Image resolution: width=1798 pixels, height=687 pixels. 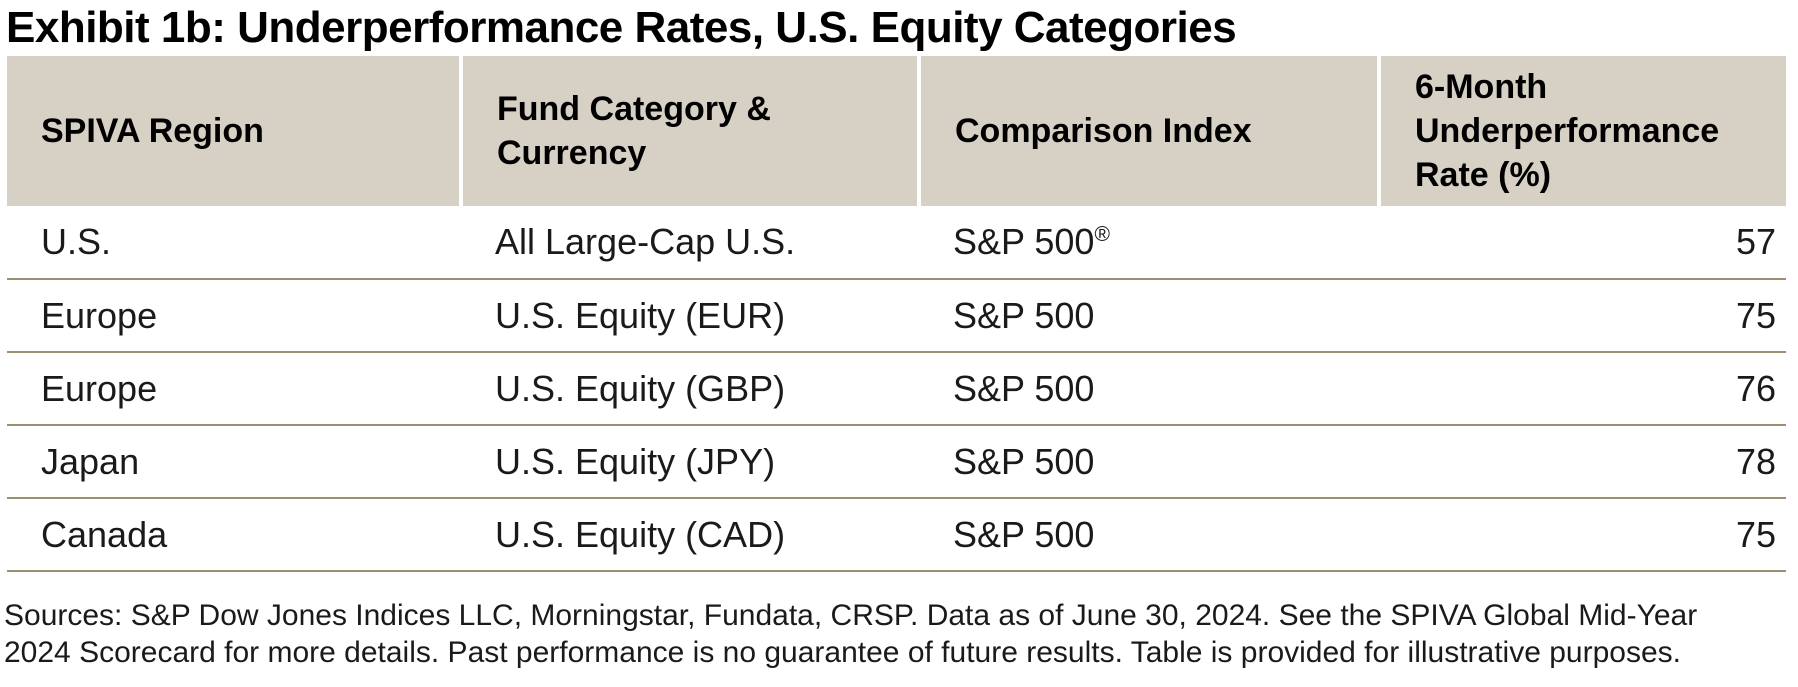 I want to click on table-row-canada: Canada U.S. Equity (CAD) S&P 500 75, so click(x=896, y=535).